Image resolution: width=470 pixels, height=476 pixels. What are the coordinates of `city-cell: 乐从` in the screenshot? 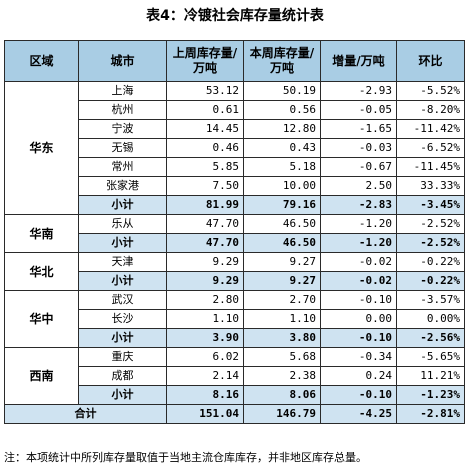 It's located at (122, 224).